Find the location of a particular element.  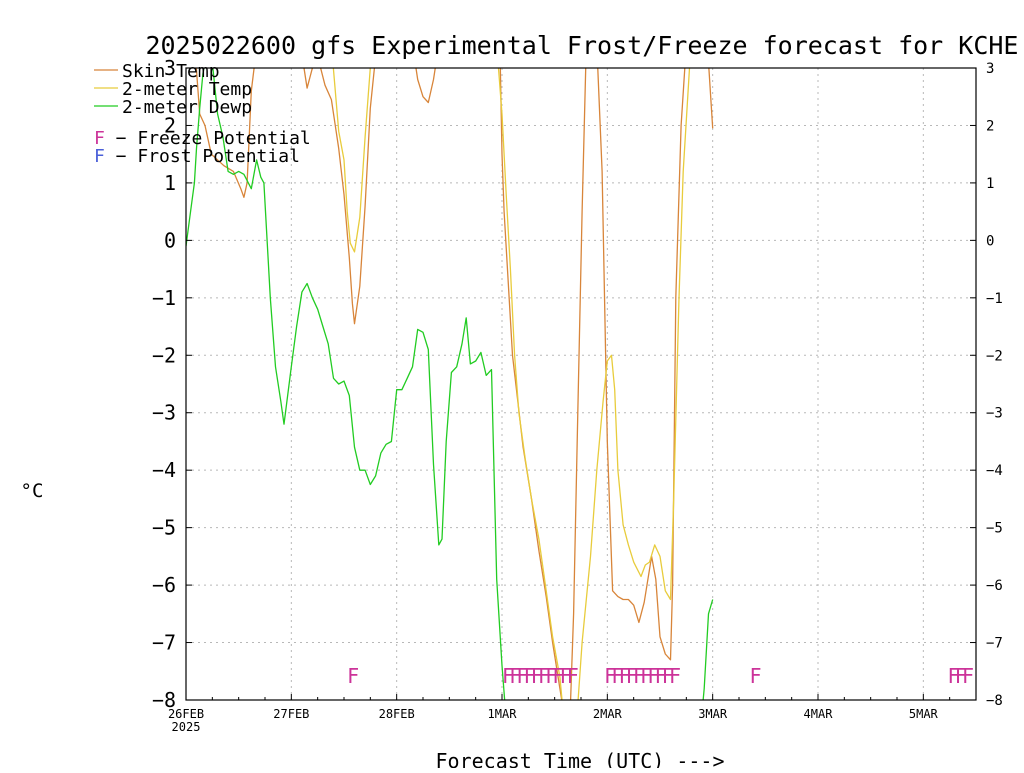

legend-note: F − Freeze Potential is located at coordinates (202, 138).